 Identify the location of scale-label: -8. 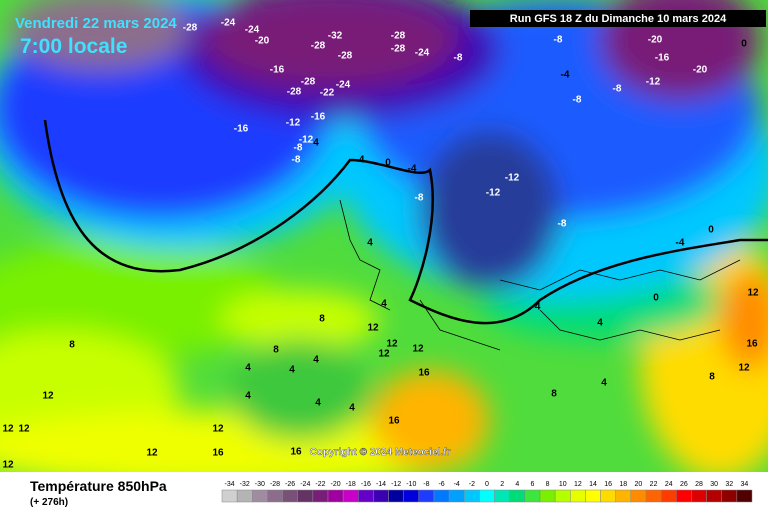
(426, 484).